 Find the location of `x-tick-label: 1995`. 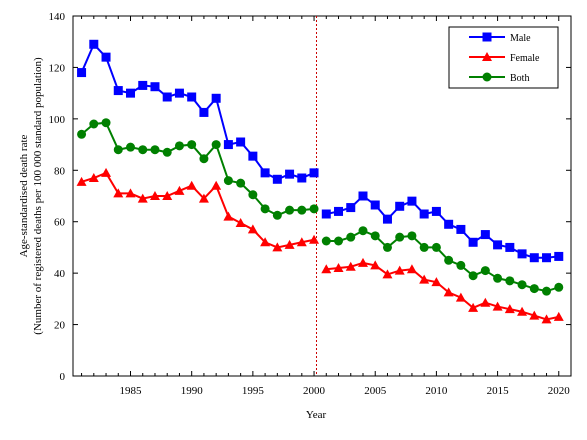

x-tick-label: 1995 is located at coordinates (253, 391).